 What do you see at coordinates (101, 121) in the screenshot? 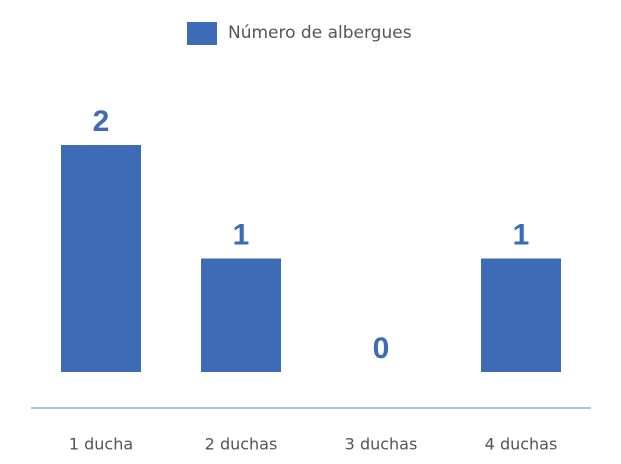
I see `data-label: 2` at bounding box center [101, 121].